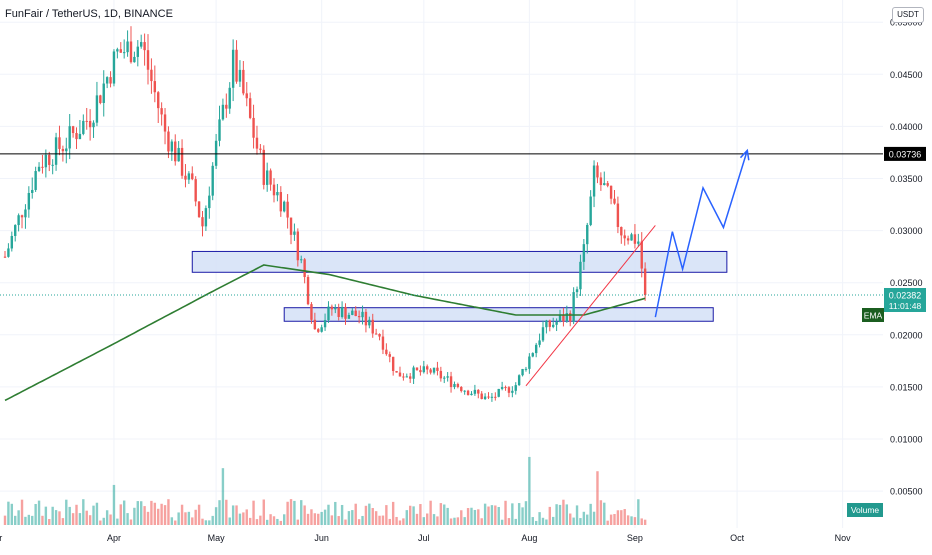  Describe the element at coordinates (843, 538) in the screenshot. I see `time-tick-label: Nov` at that location.